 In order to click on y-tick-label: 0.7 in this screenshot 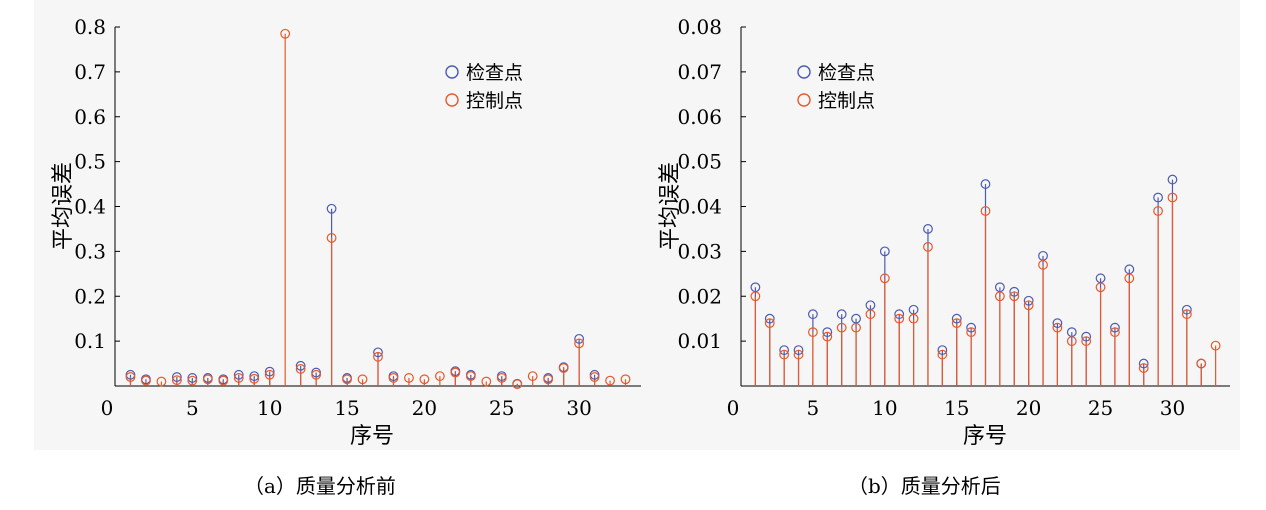, I will do `click(90, 72)`.